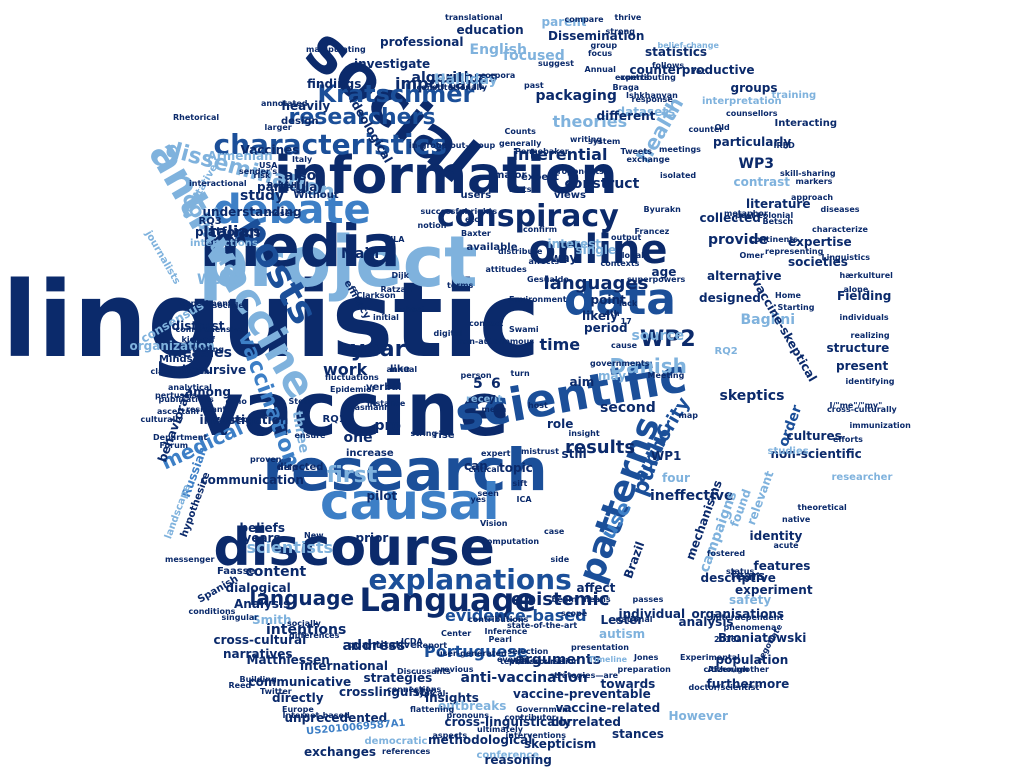  What do you see at coordinates (262, 175) in the screenshot?
I see `word-risk: risk` at bounding box center [262, 175].